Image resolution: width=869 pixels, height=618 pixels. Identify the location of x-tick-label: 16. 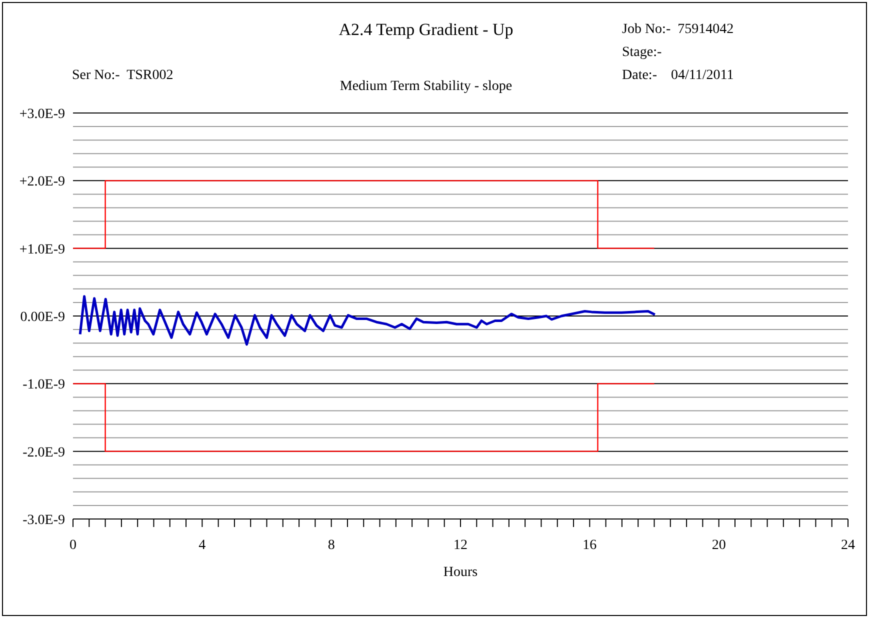
(589, 545).